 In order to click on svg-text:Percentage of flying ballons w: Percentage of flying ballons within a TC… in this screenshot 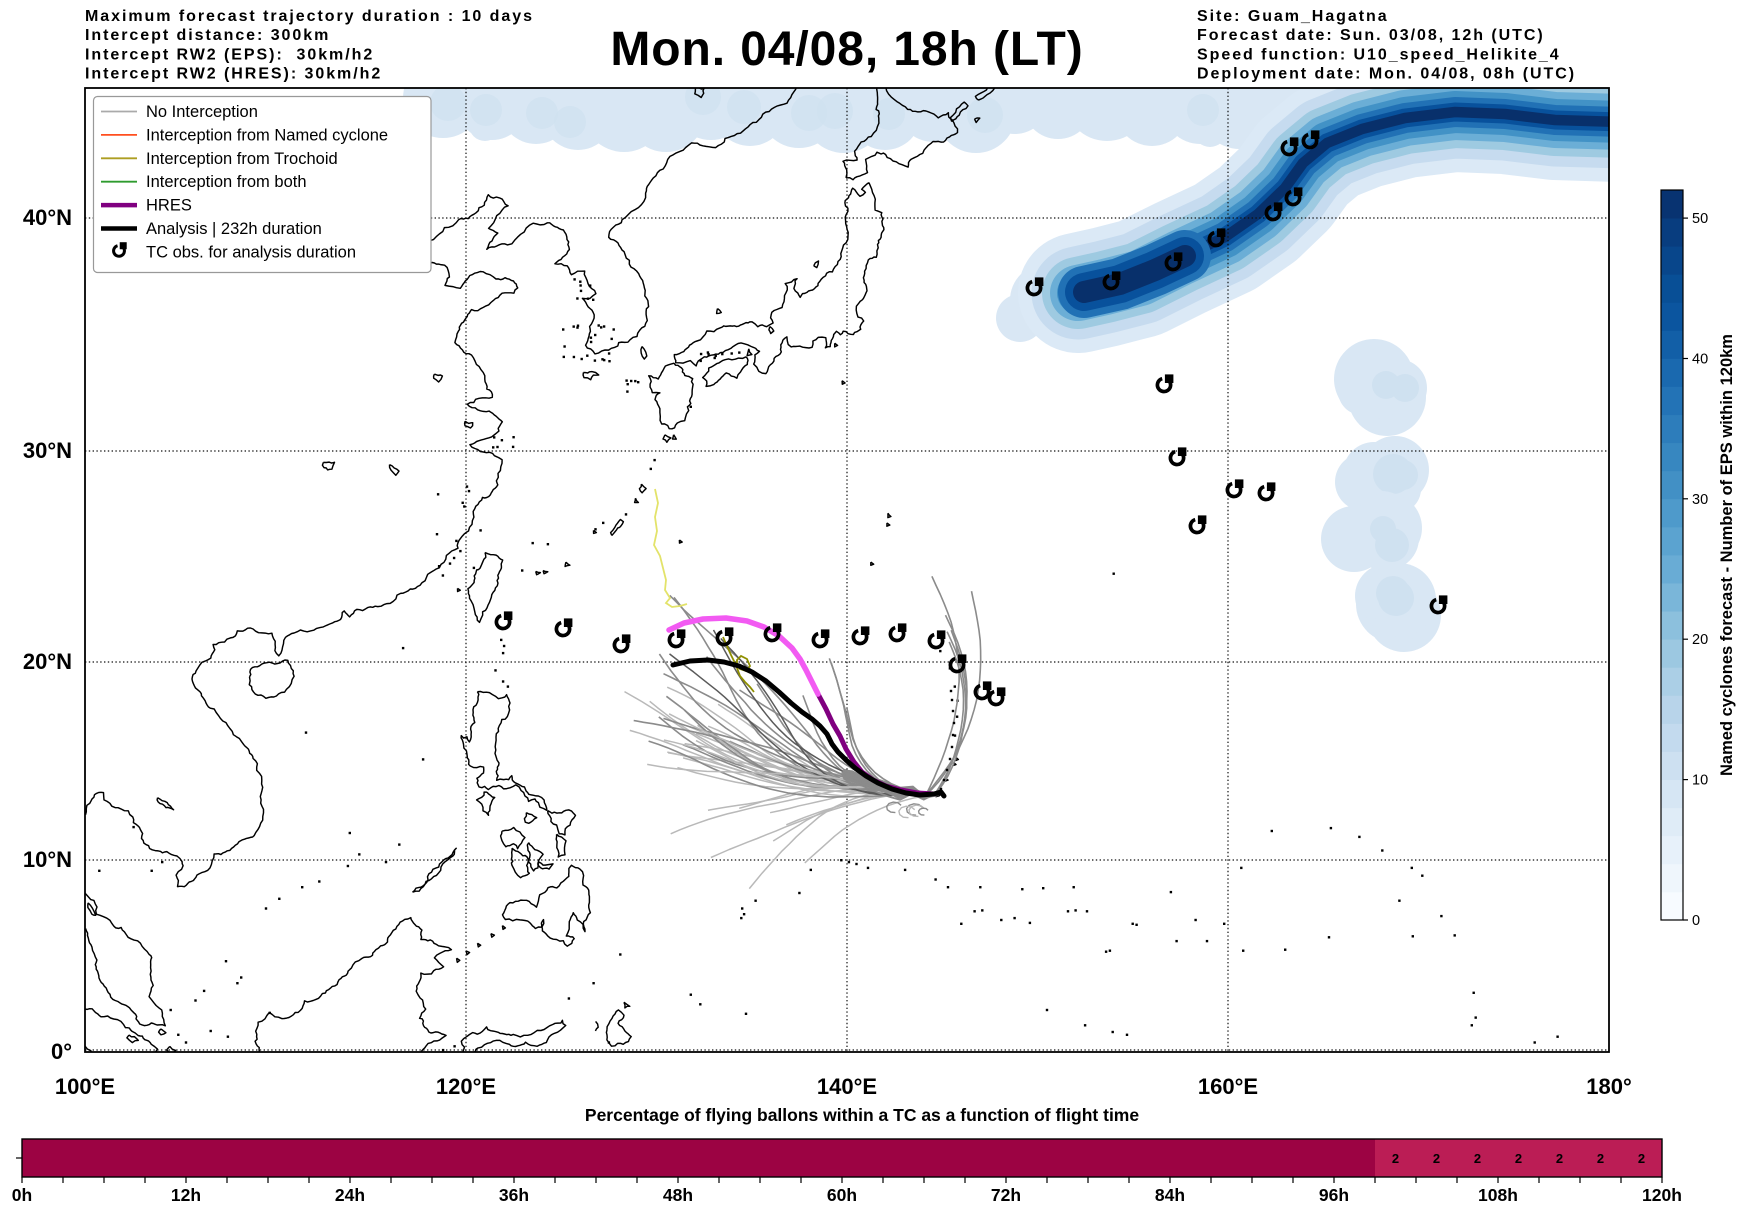, I will do `click(862, 1115)`.